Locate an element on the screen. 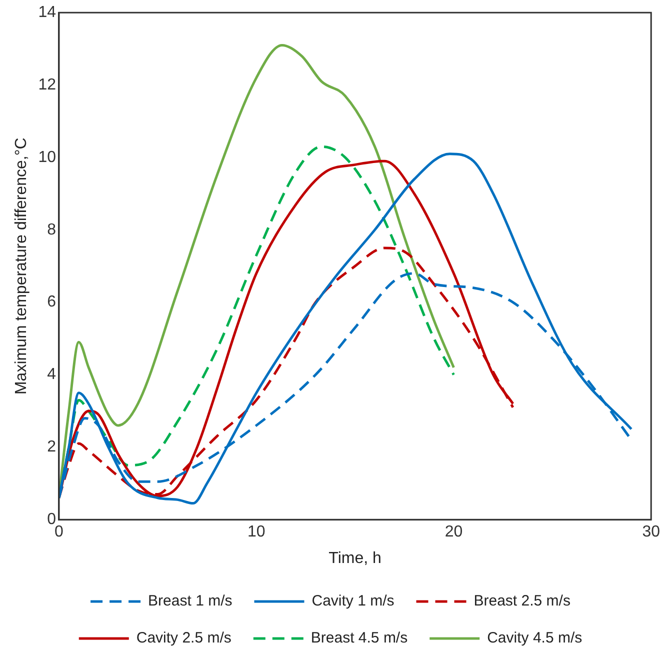  y-tick-label: 12 is located at coordinates (47, 85).